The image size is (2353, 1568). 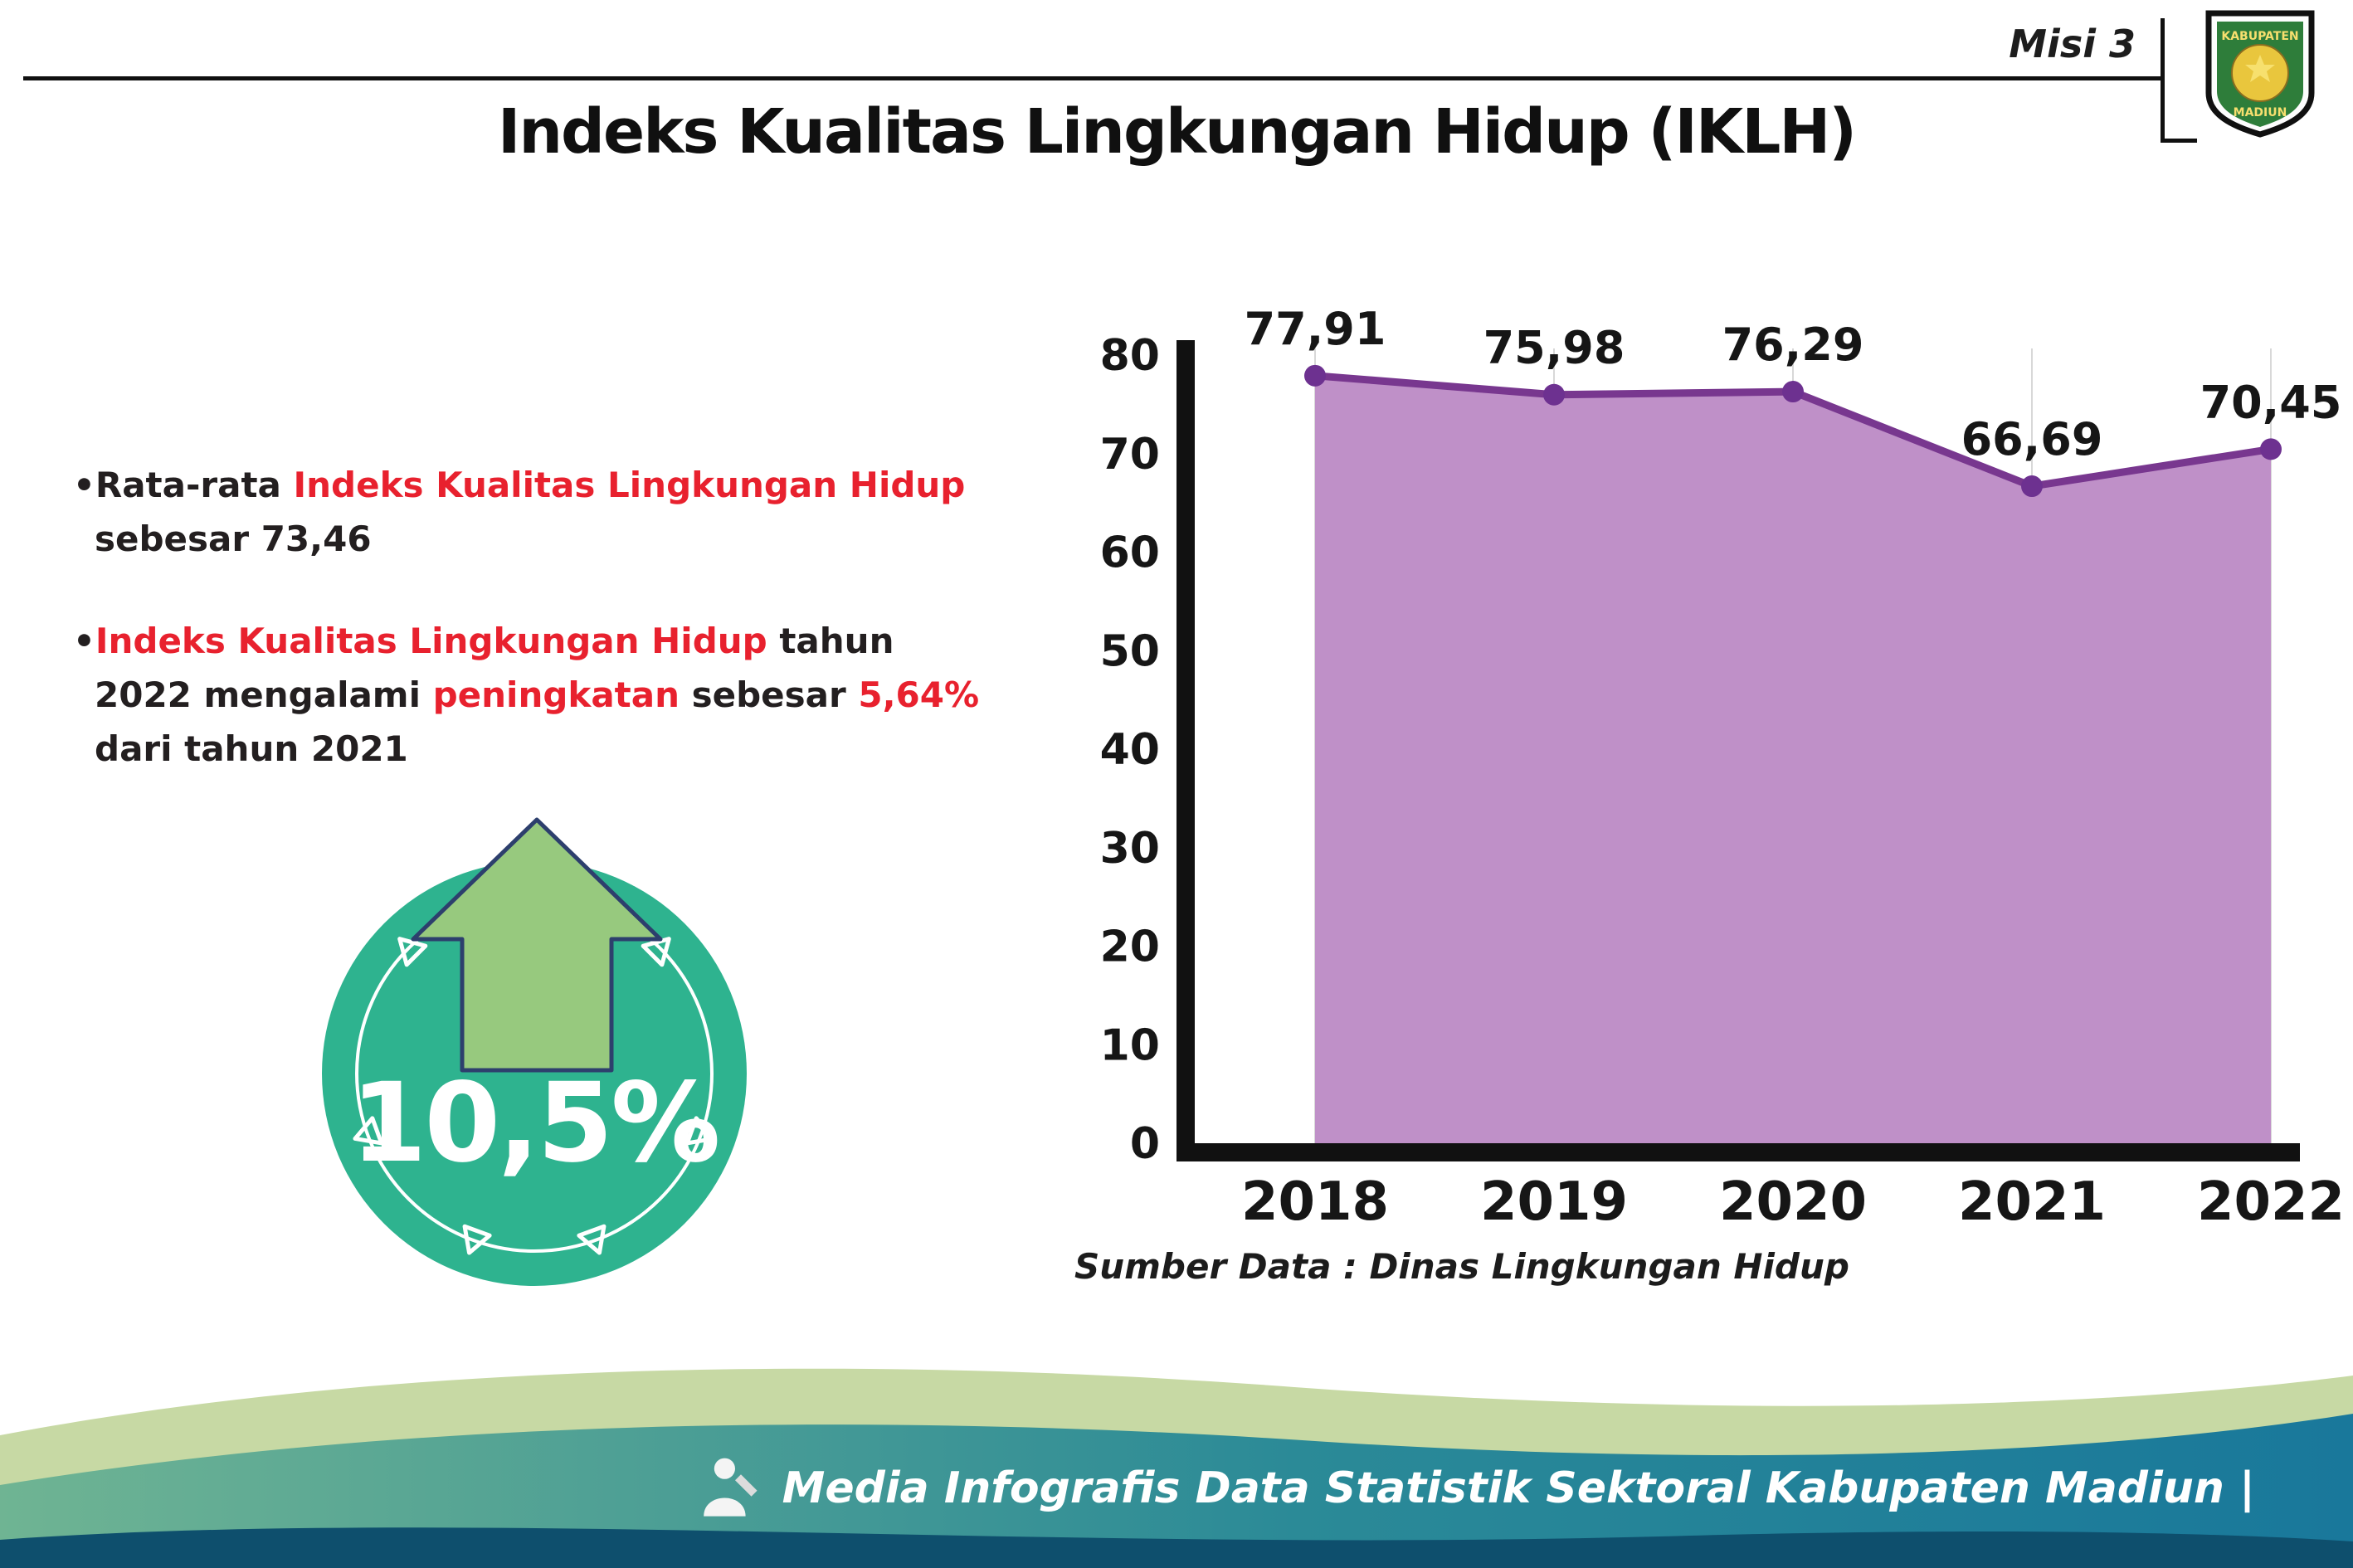 I want to click on y-tick-label: 40, so click(x=1130, y=750).